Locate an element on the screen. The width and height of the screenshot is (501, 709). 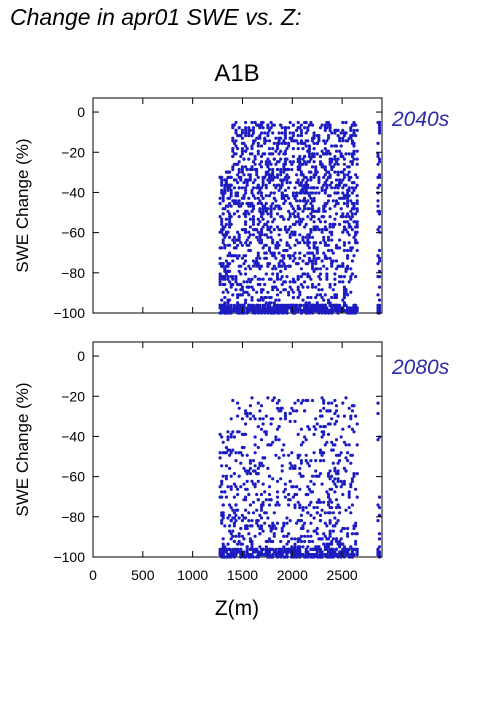
scatter-points-2040s is located at coordinates (300, 217).